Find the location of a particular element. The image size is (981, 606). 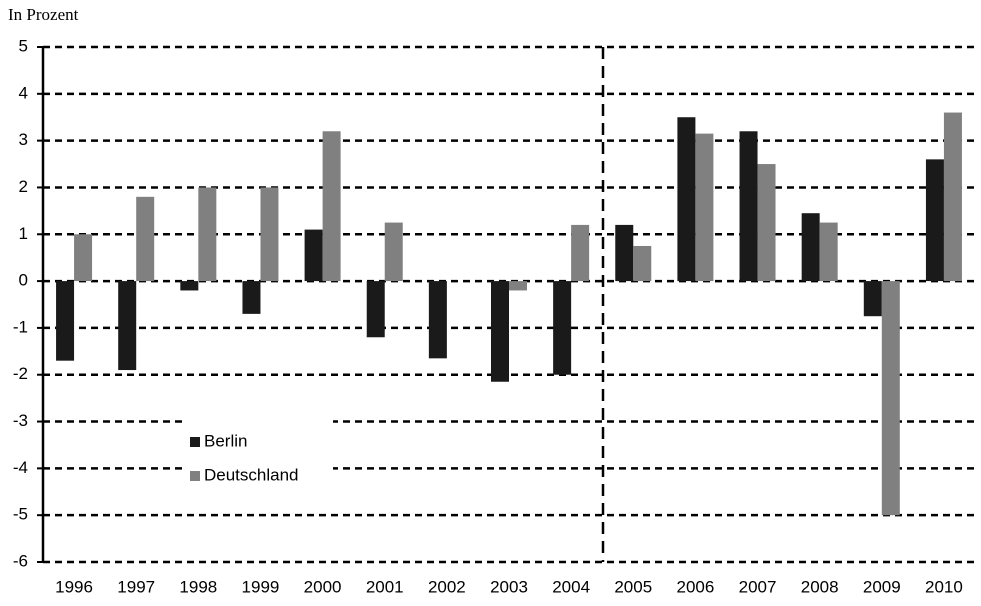

x-tick-label: 2000 is located at coordinates (323, 586).